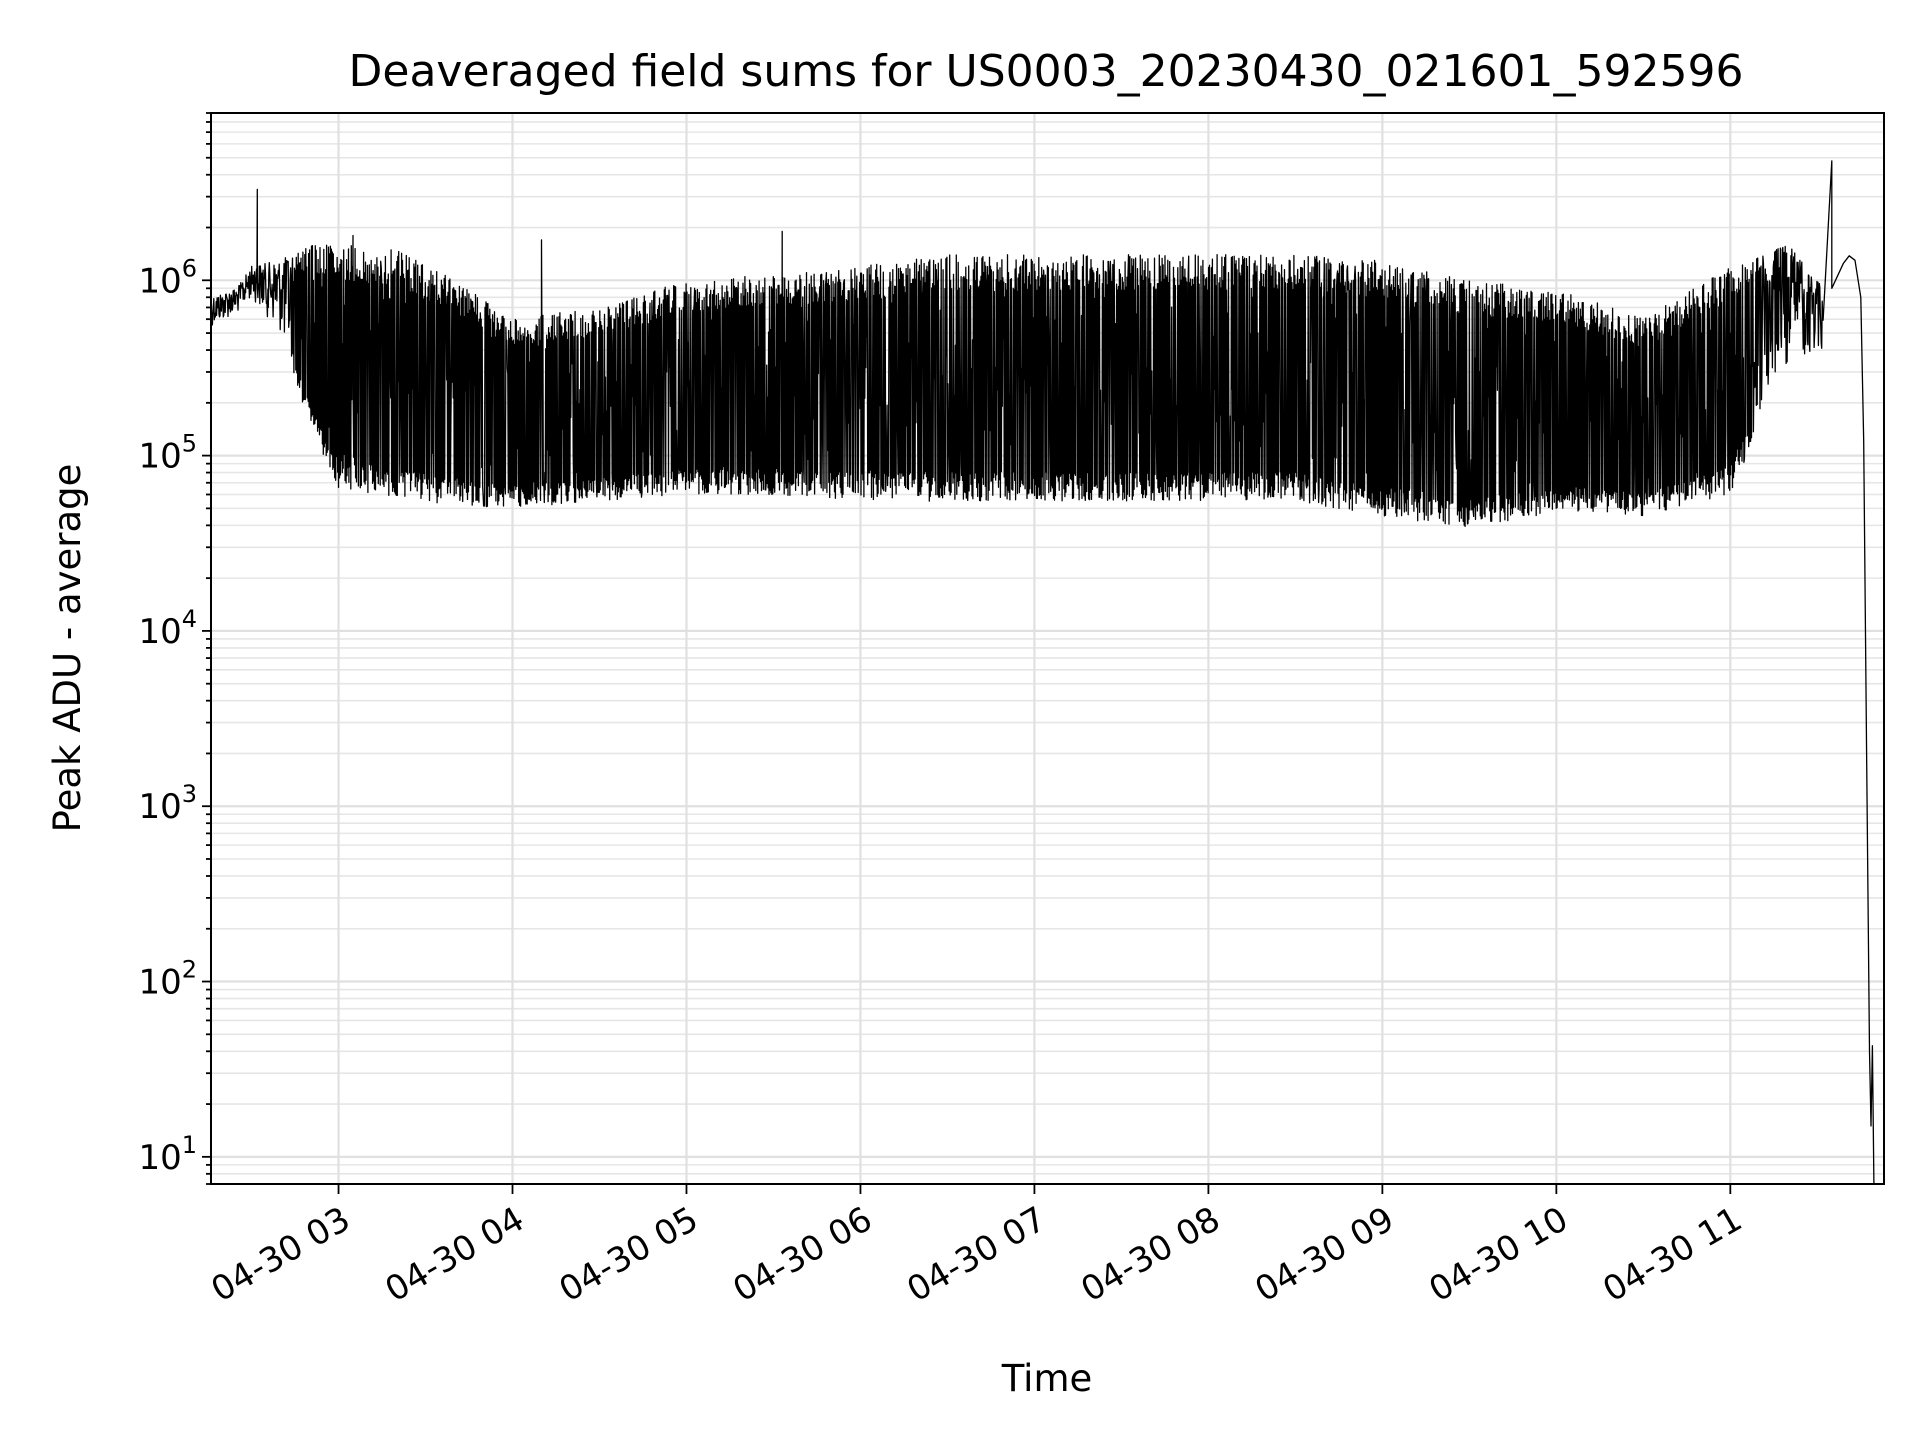  What do you see at coordinates (1498, 1254) in the screenshot?
I see `x-tick-label: 04-30 10` at bounding box center [1498, 1254].